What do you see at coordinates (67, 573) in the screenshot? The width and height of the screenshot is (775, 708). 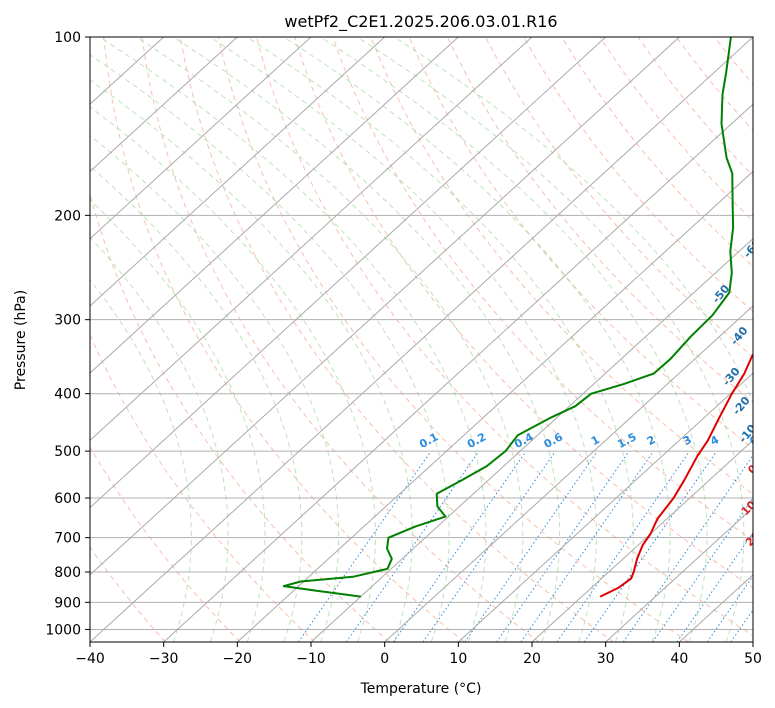 I see `y-tick-label: 800` at bounding box center [67, 573].